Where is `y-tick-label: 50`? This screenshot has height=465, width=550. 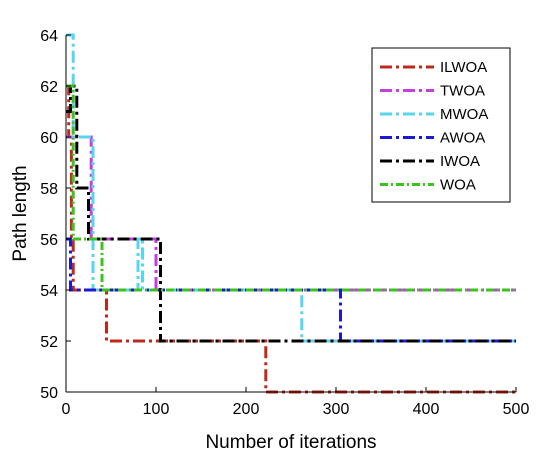
y-tick-label: 50 is located at coordinates (49, 393).